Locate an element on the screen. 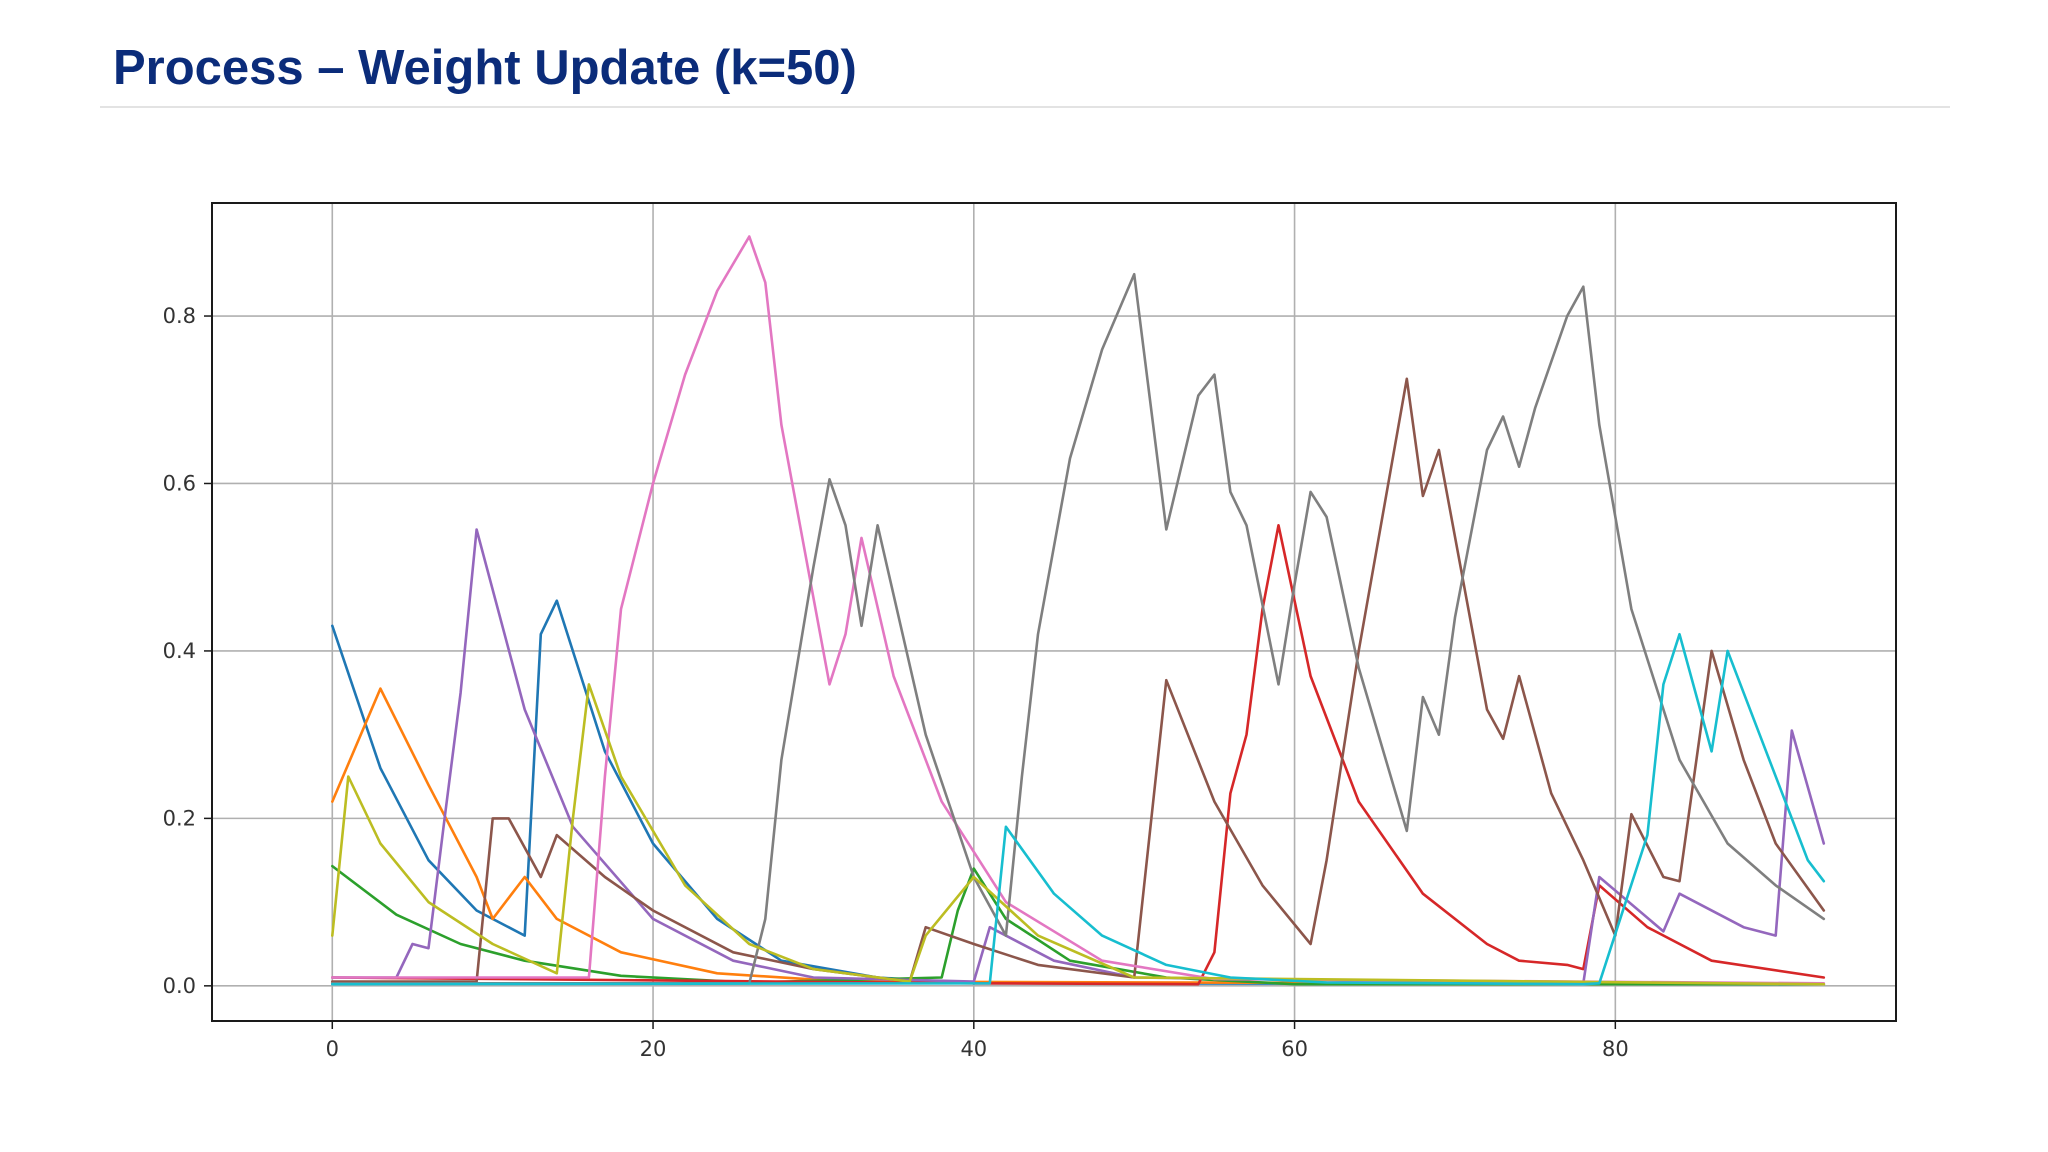  x-tick-label: 60 is located at coordinates (1294, 1049).